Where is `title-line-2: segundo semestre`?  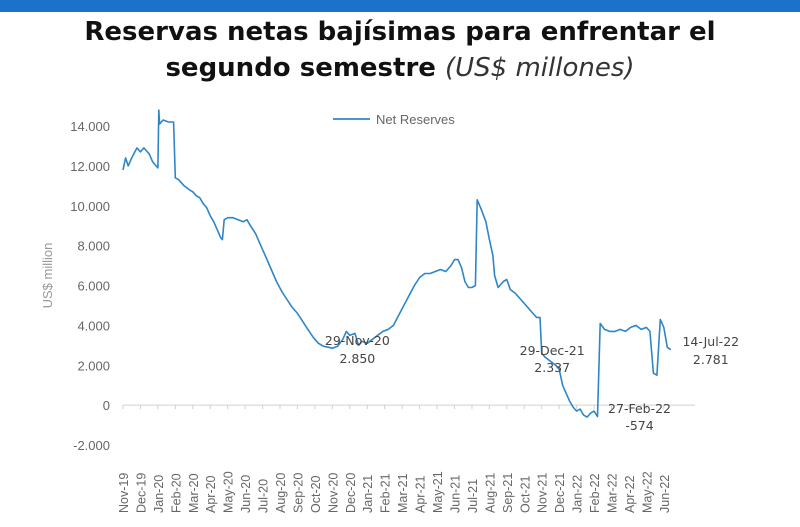
title-line-2: segundo semestre is located at coordinates (300, 68).